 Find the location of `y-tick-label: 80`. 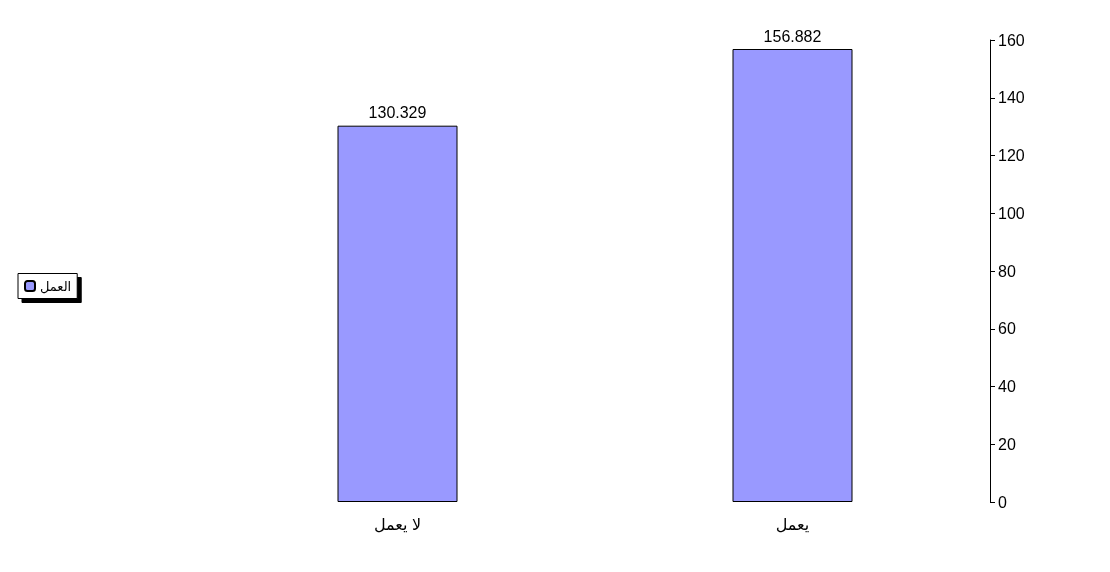

y-tick-label: 80 is located at coordinates (1007, 271).